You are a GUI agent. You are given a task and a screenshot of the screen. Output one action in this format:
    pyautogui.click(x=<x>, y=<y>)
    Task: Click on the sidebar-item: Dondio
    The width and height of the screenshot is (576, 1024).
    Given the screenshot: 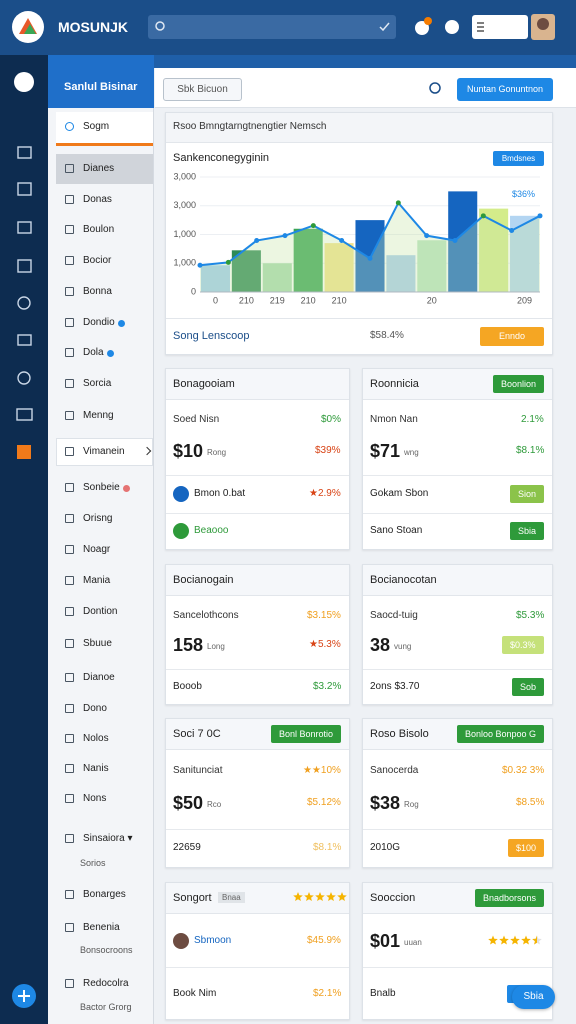 What is the action you would take?
    pyautogui.click(x=99, y=322)
    